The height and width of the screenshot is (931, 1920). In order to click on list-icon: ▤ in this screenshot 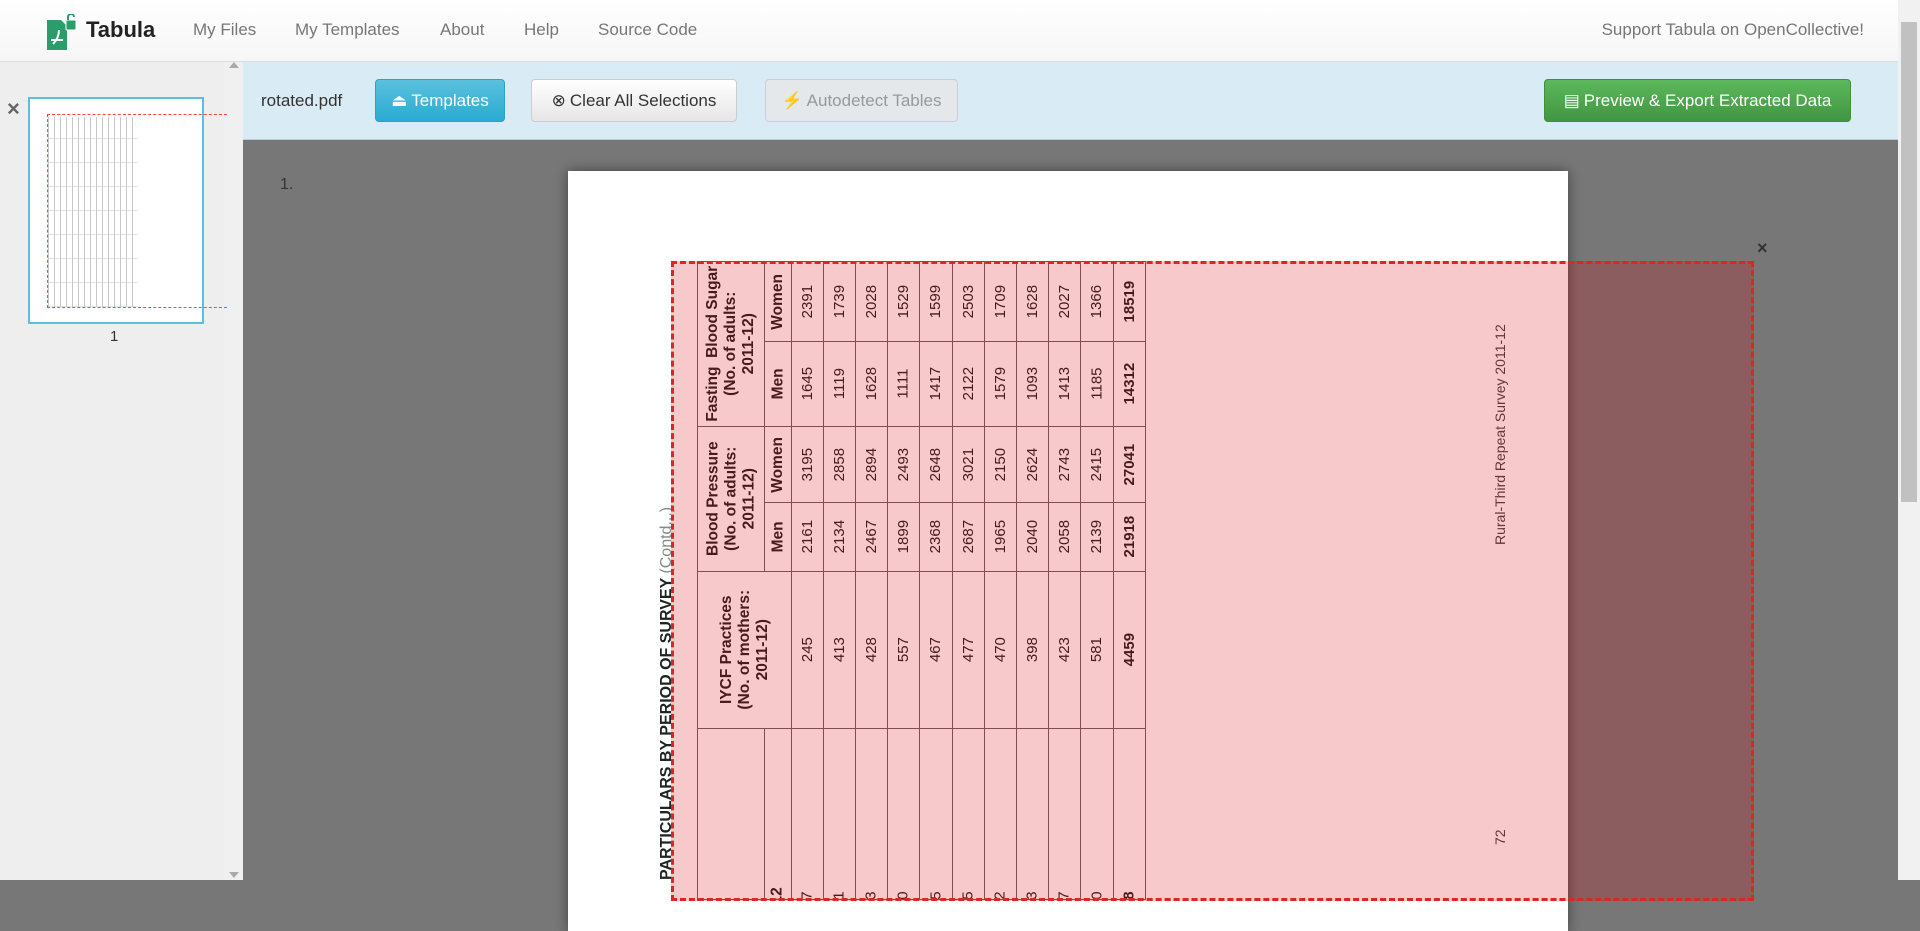, I will do `click(1571, 100)`.